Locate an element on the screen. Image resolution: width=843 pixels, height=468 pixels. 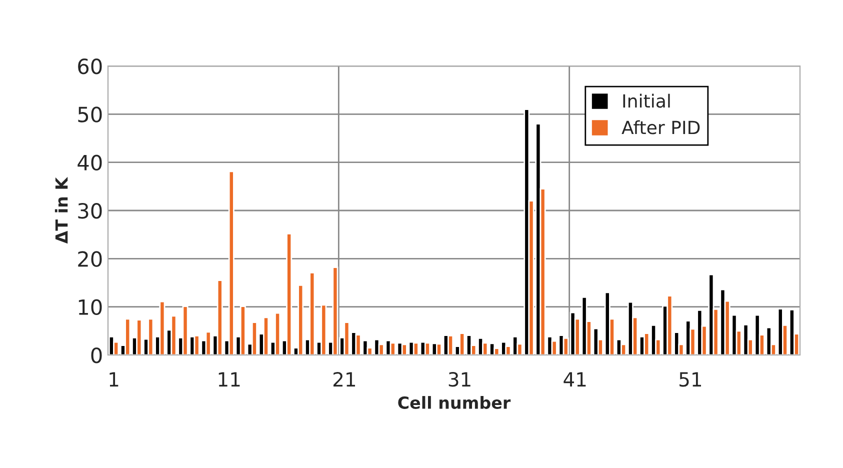
y-tick-label: 50 is located at coordinates (90, 114).